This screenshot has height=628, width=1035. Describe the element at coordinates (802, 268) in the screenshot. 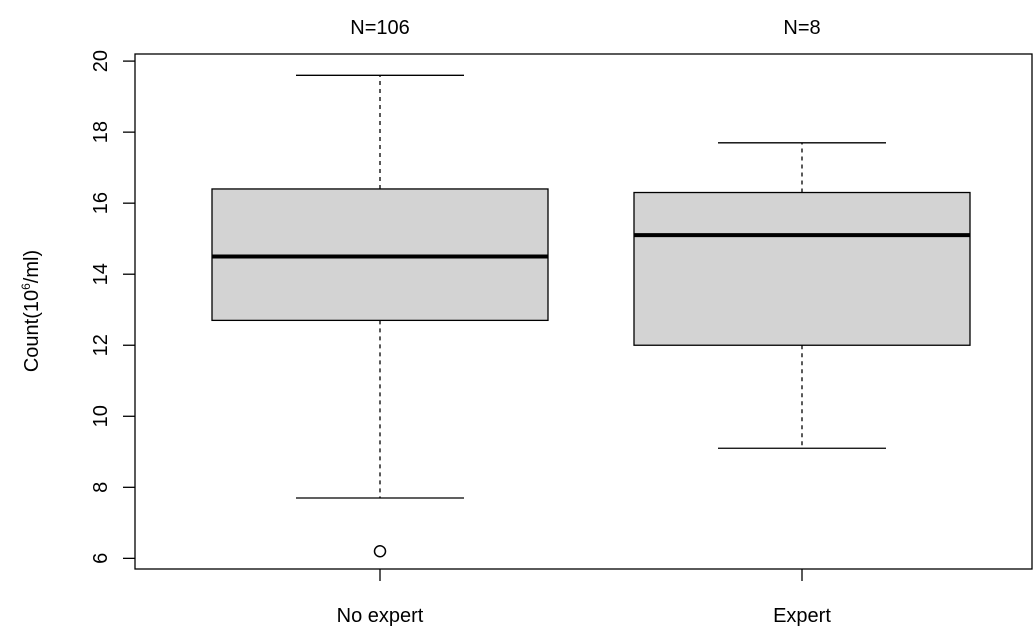

I see `iqr-box` at that location.